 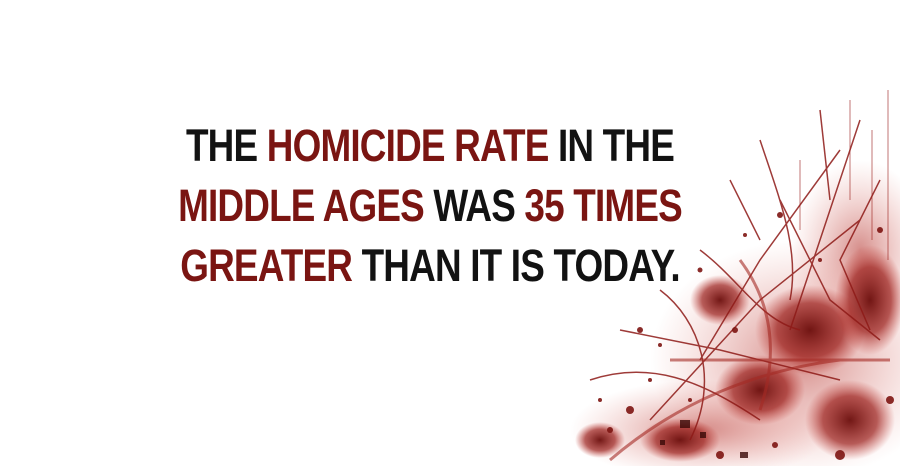 What do you see at coordinates (431, 235) in the screenshot?
I see `fact-highlight: 35 TIMES GREATER` at bounding box center [431, 235].